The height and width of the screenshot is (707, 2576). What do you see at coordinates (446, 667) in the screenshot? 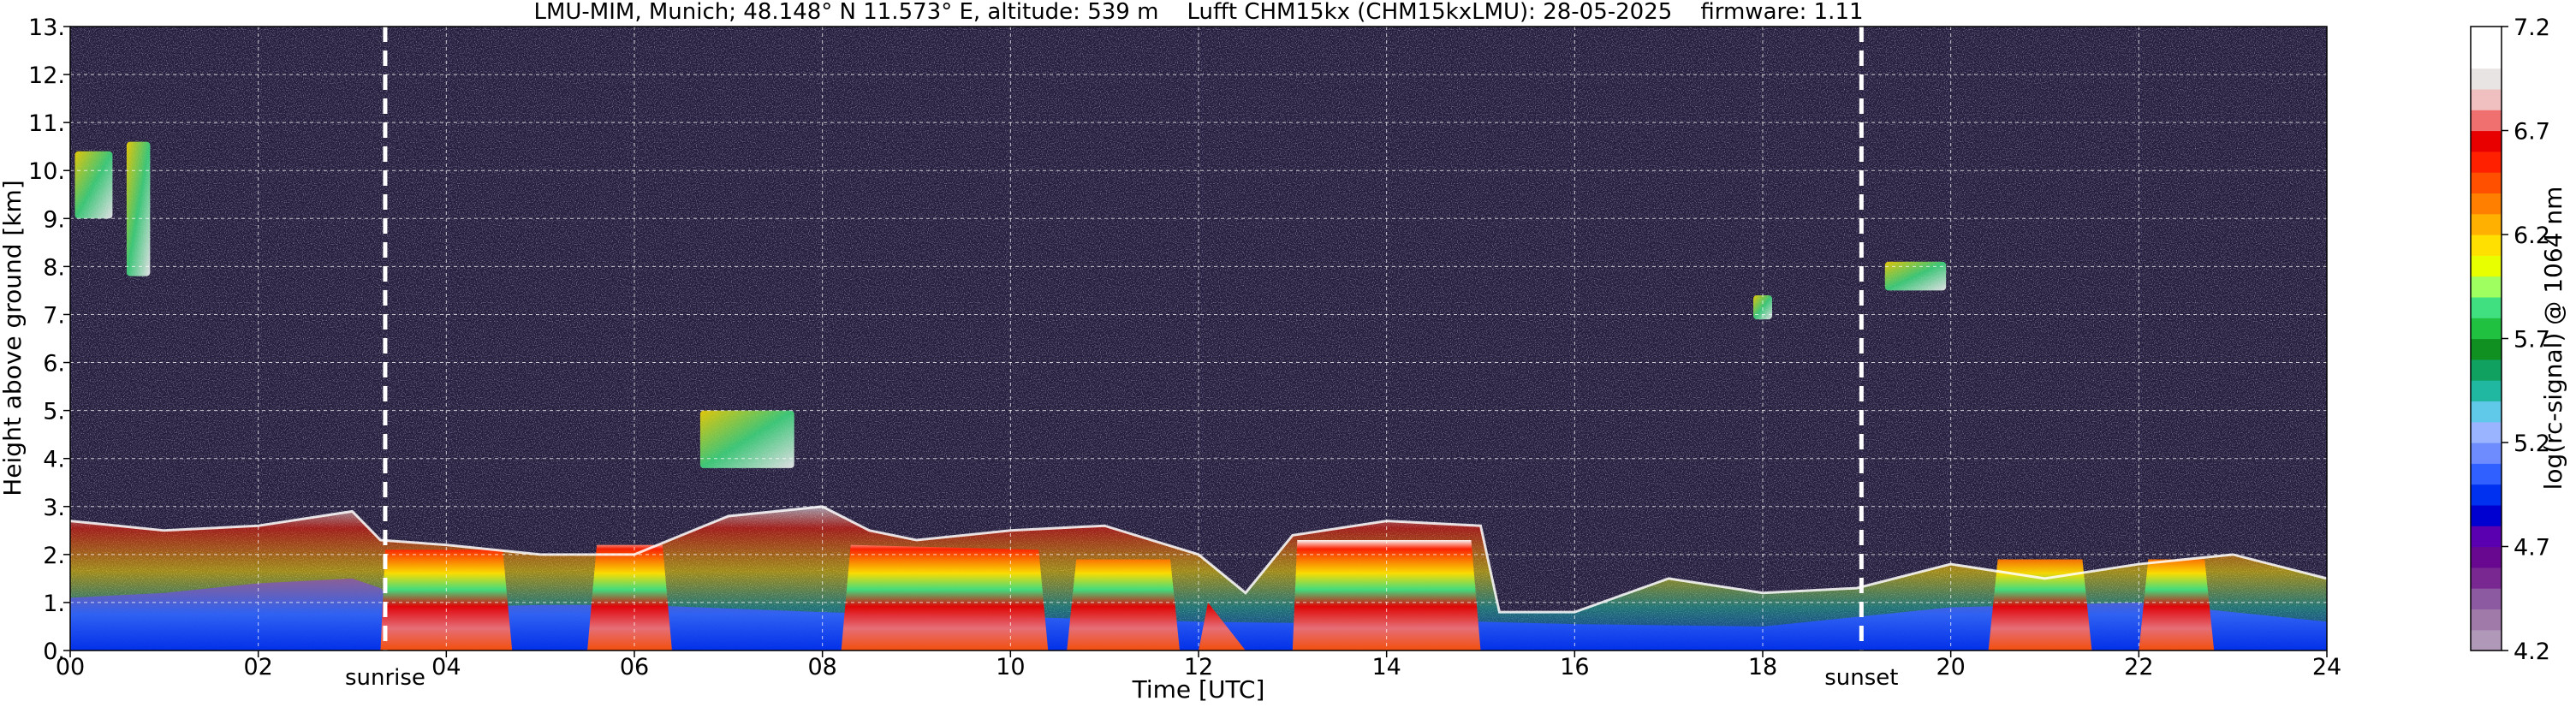
I see `x-tick-label: 04` at bounding box center [446, 667].